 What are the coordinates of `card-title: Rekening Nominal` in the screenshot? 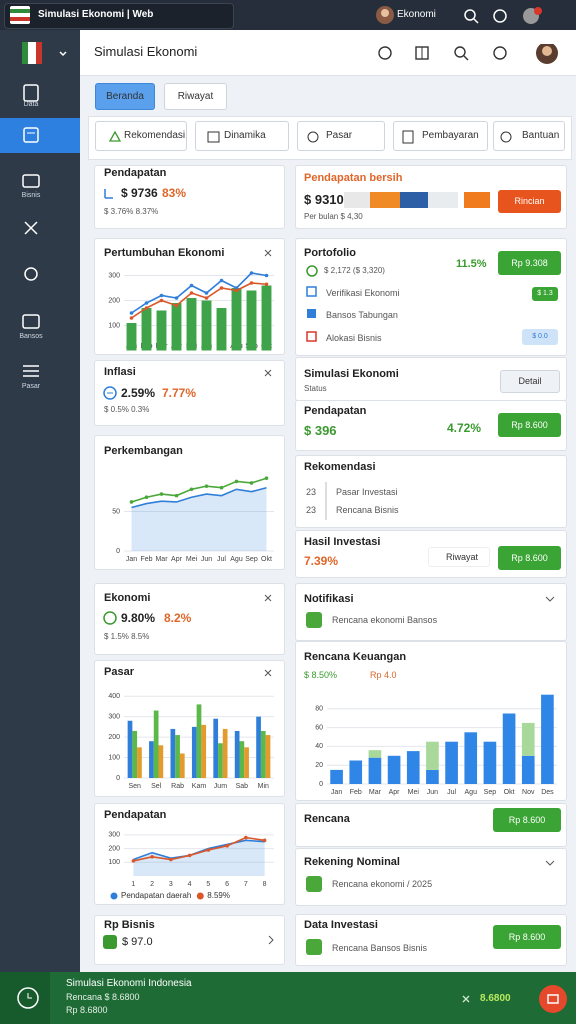 It's located at (352, 862).